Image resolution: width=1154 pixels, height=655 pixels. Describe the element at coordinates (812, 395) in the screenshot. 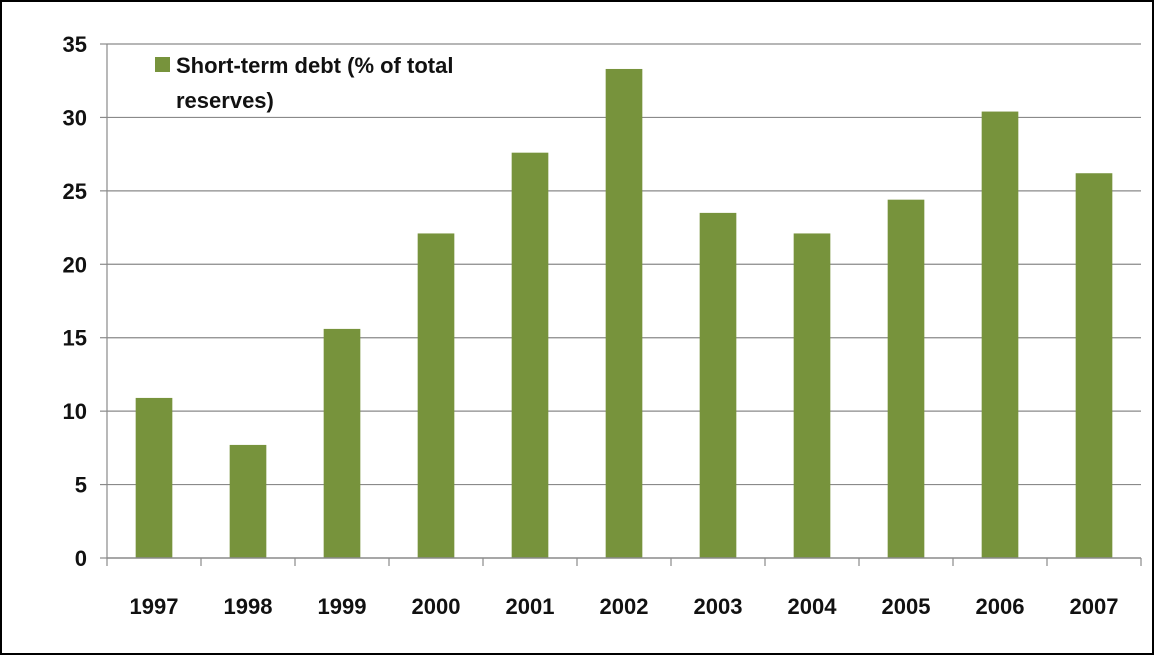

I see `bar-2004` at that location.